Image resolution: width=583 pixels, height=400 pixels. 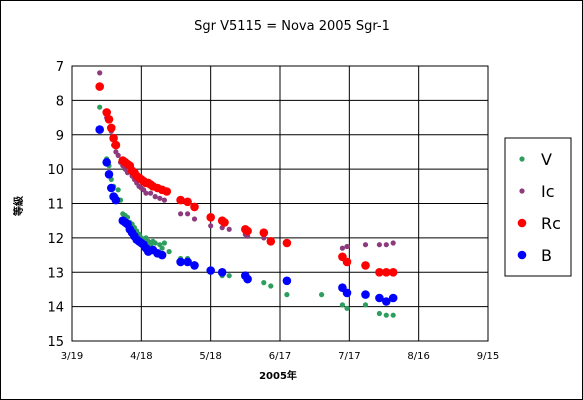 I want to click on legend-marker-v, so click(x=522, y=159).